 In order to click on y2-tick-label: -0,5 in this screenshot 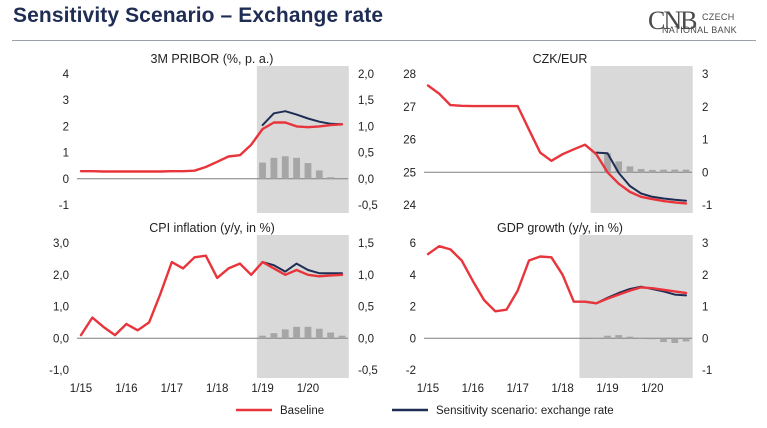, I will do `click(368, 371)`.